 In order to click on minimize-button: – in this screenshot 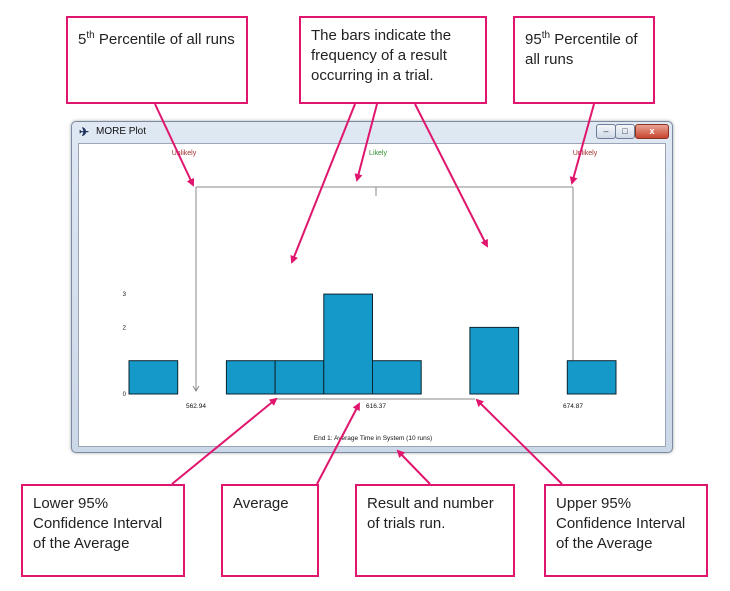, I will do `click(606, 131)`.